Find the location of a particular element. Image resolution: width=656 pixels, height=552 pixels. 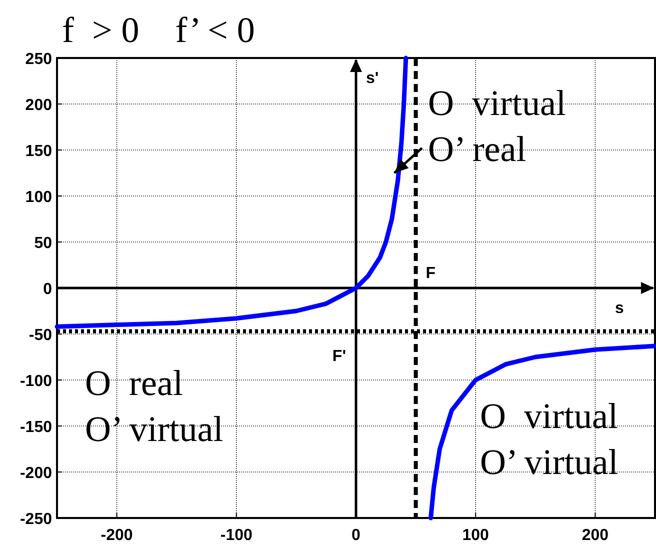

y-tick-label: 150 is located at coordinates (38, 151).